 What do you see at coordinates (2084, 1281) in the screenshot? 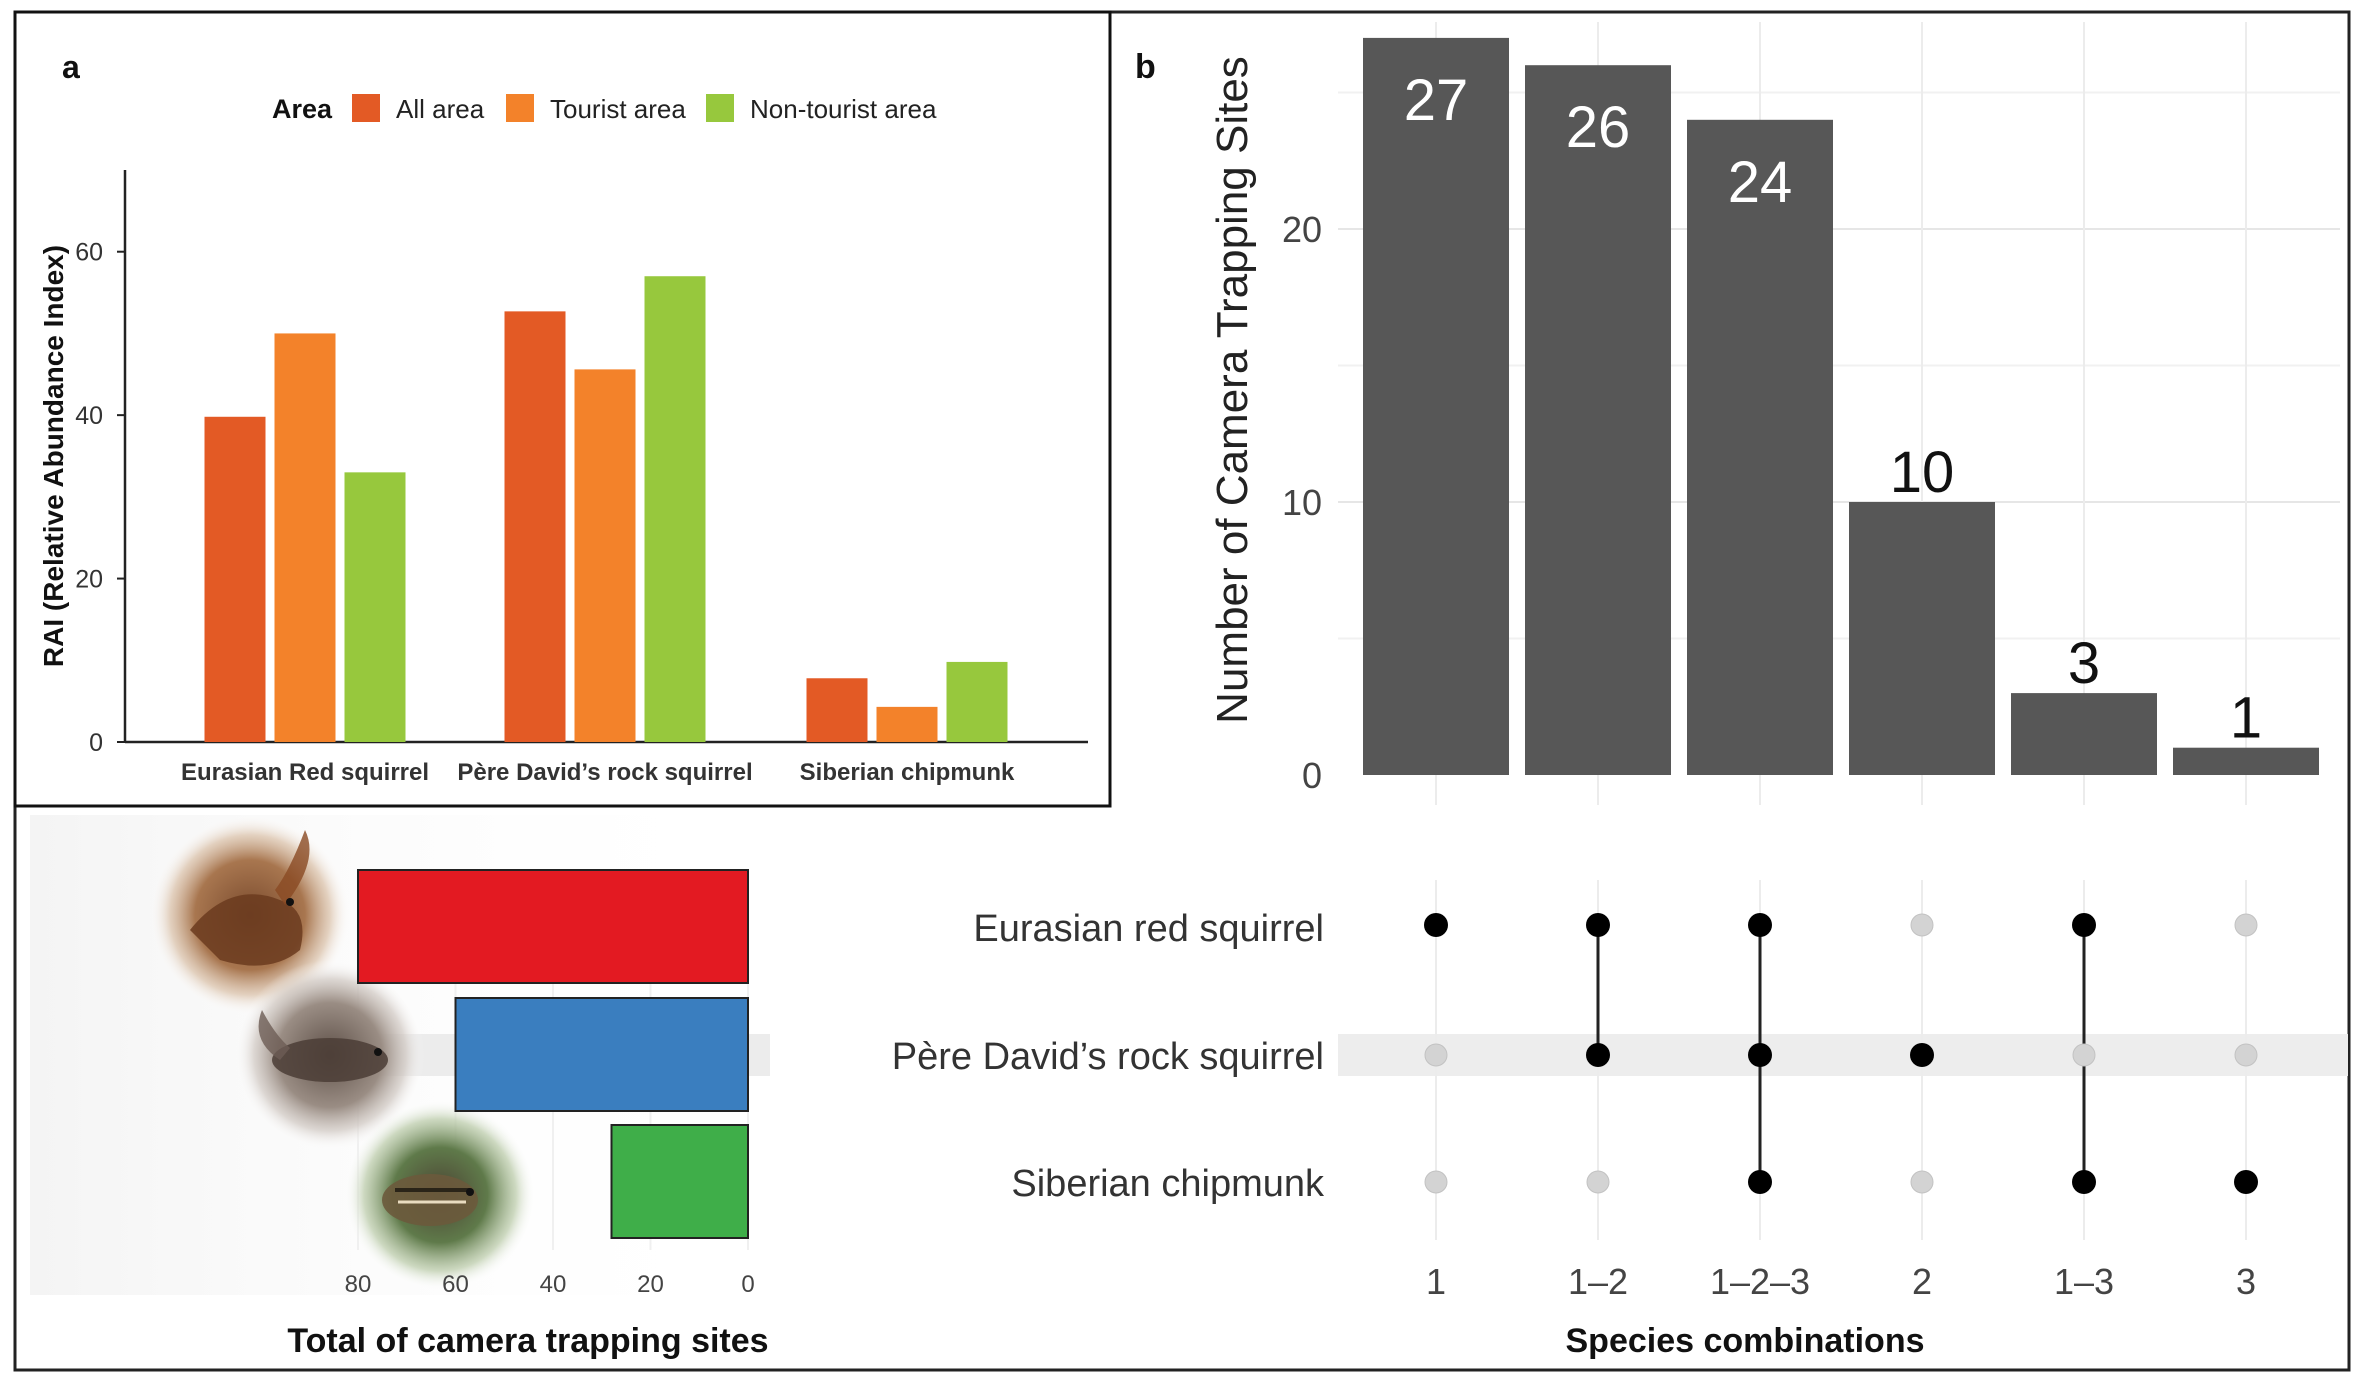
I see `matrix-column-label: 1–3` at bounding box center [2084, 1281].